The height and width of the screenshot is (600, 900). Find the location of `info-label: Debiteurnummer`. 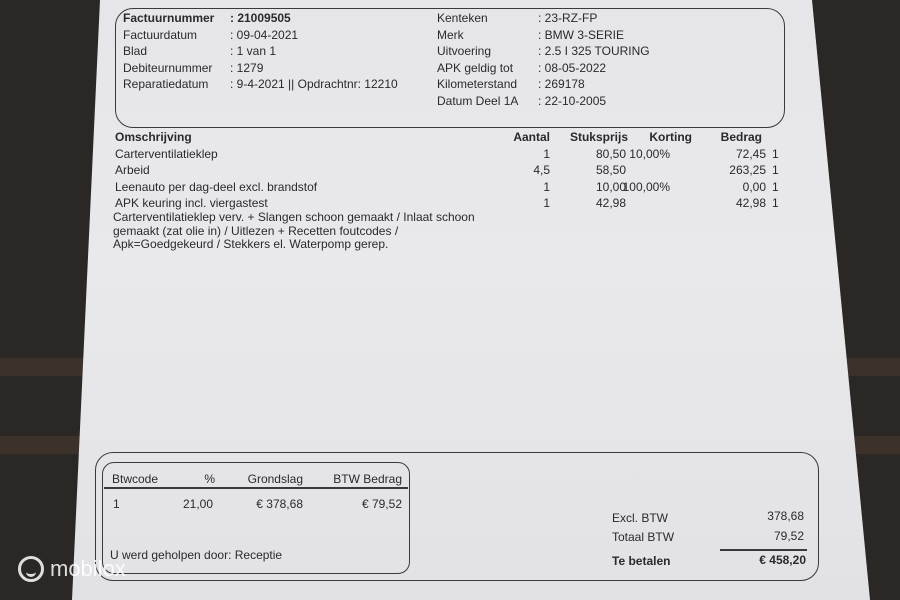

info-label: Debiteurnummer is located at coordinates (168, 67).